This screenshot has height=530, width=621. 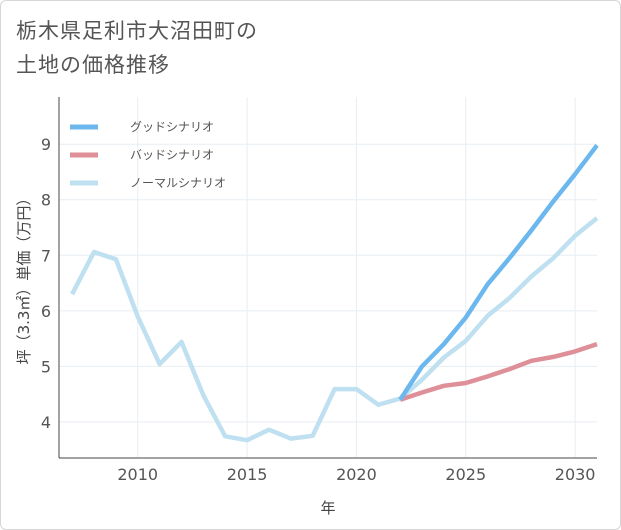 What do you see at coordinates (24, 278) in the screenshot?
I see `y-axis-title: 坪（3.3㎡）単価（万円）` at bounding box center [24, 278].